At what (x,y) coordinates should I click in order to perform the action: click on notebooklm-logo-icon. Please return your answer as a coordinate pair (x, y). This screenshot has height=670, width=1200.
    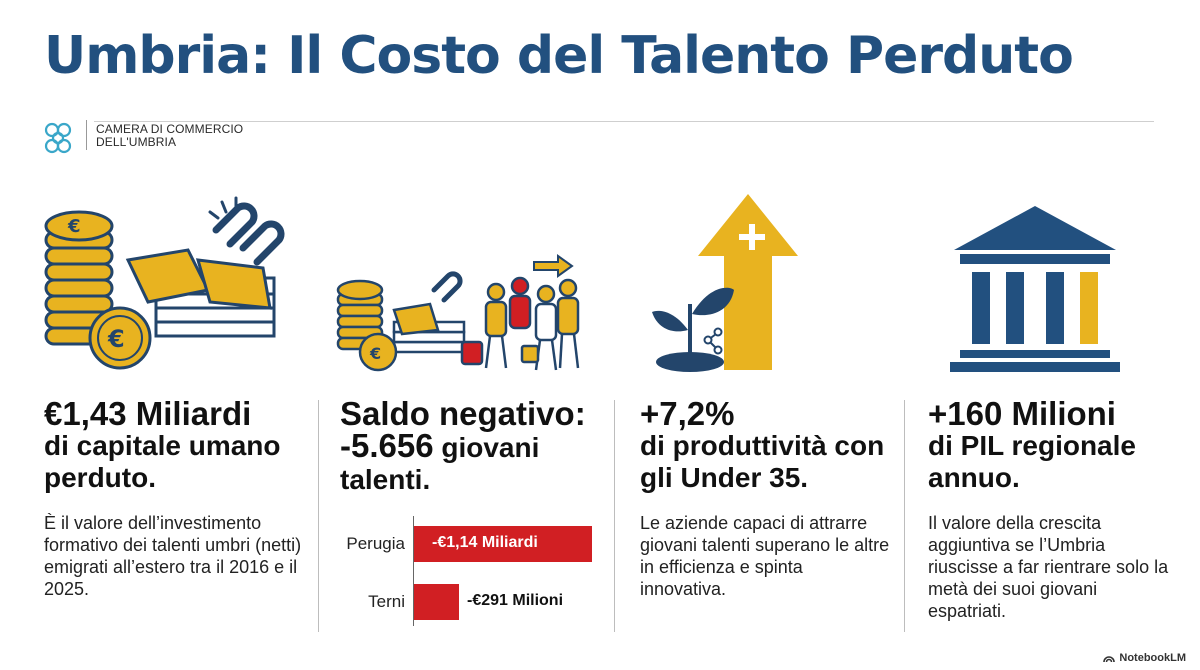
    Looking at the image, I should click on (1109, 658).